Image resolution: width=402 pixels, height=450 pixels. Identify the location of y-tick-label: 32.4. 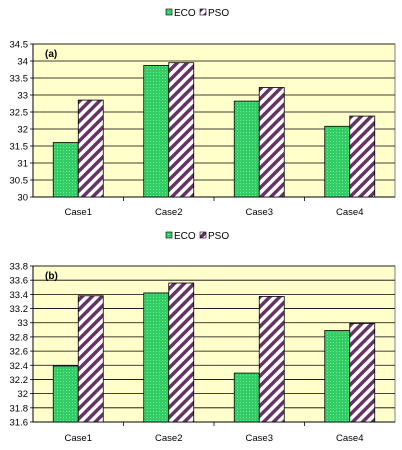
(19, 366).